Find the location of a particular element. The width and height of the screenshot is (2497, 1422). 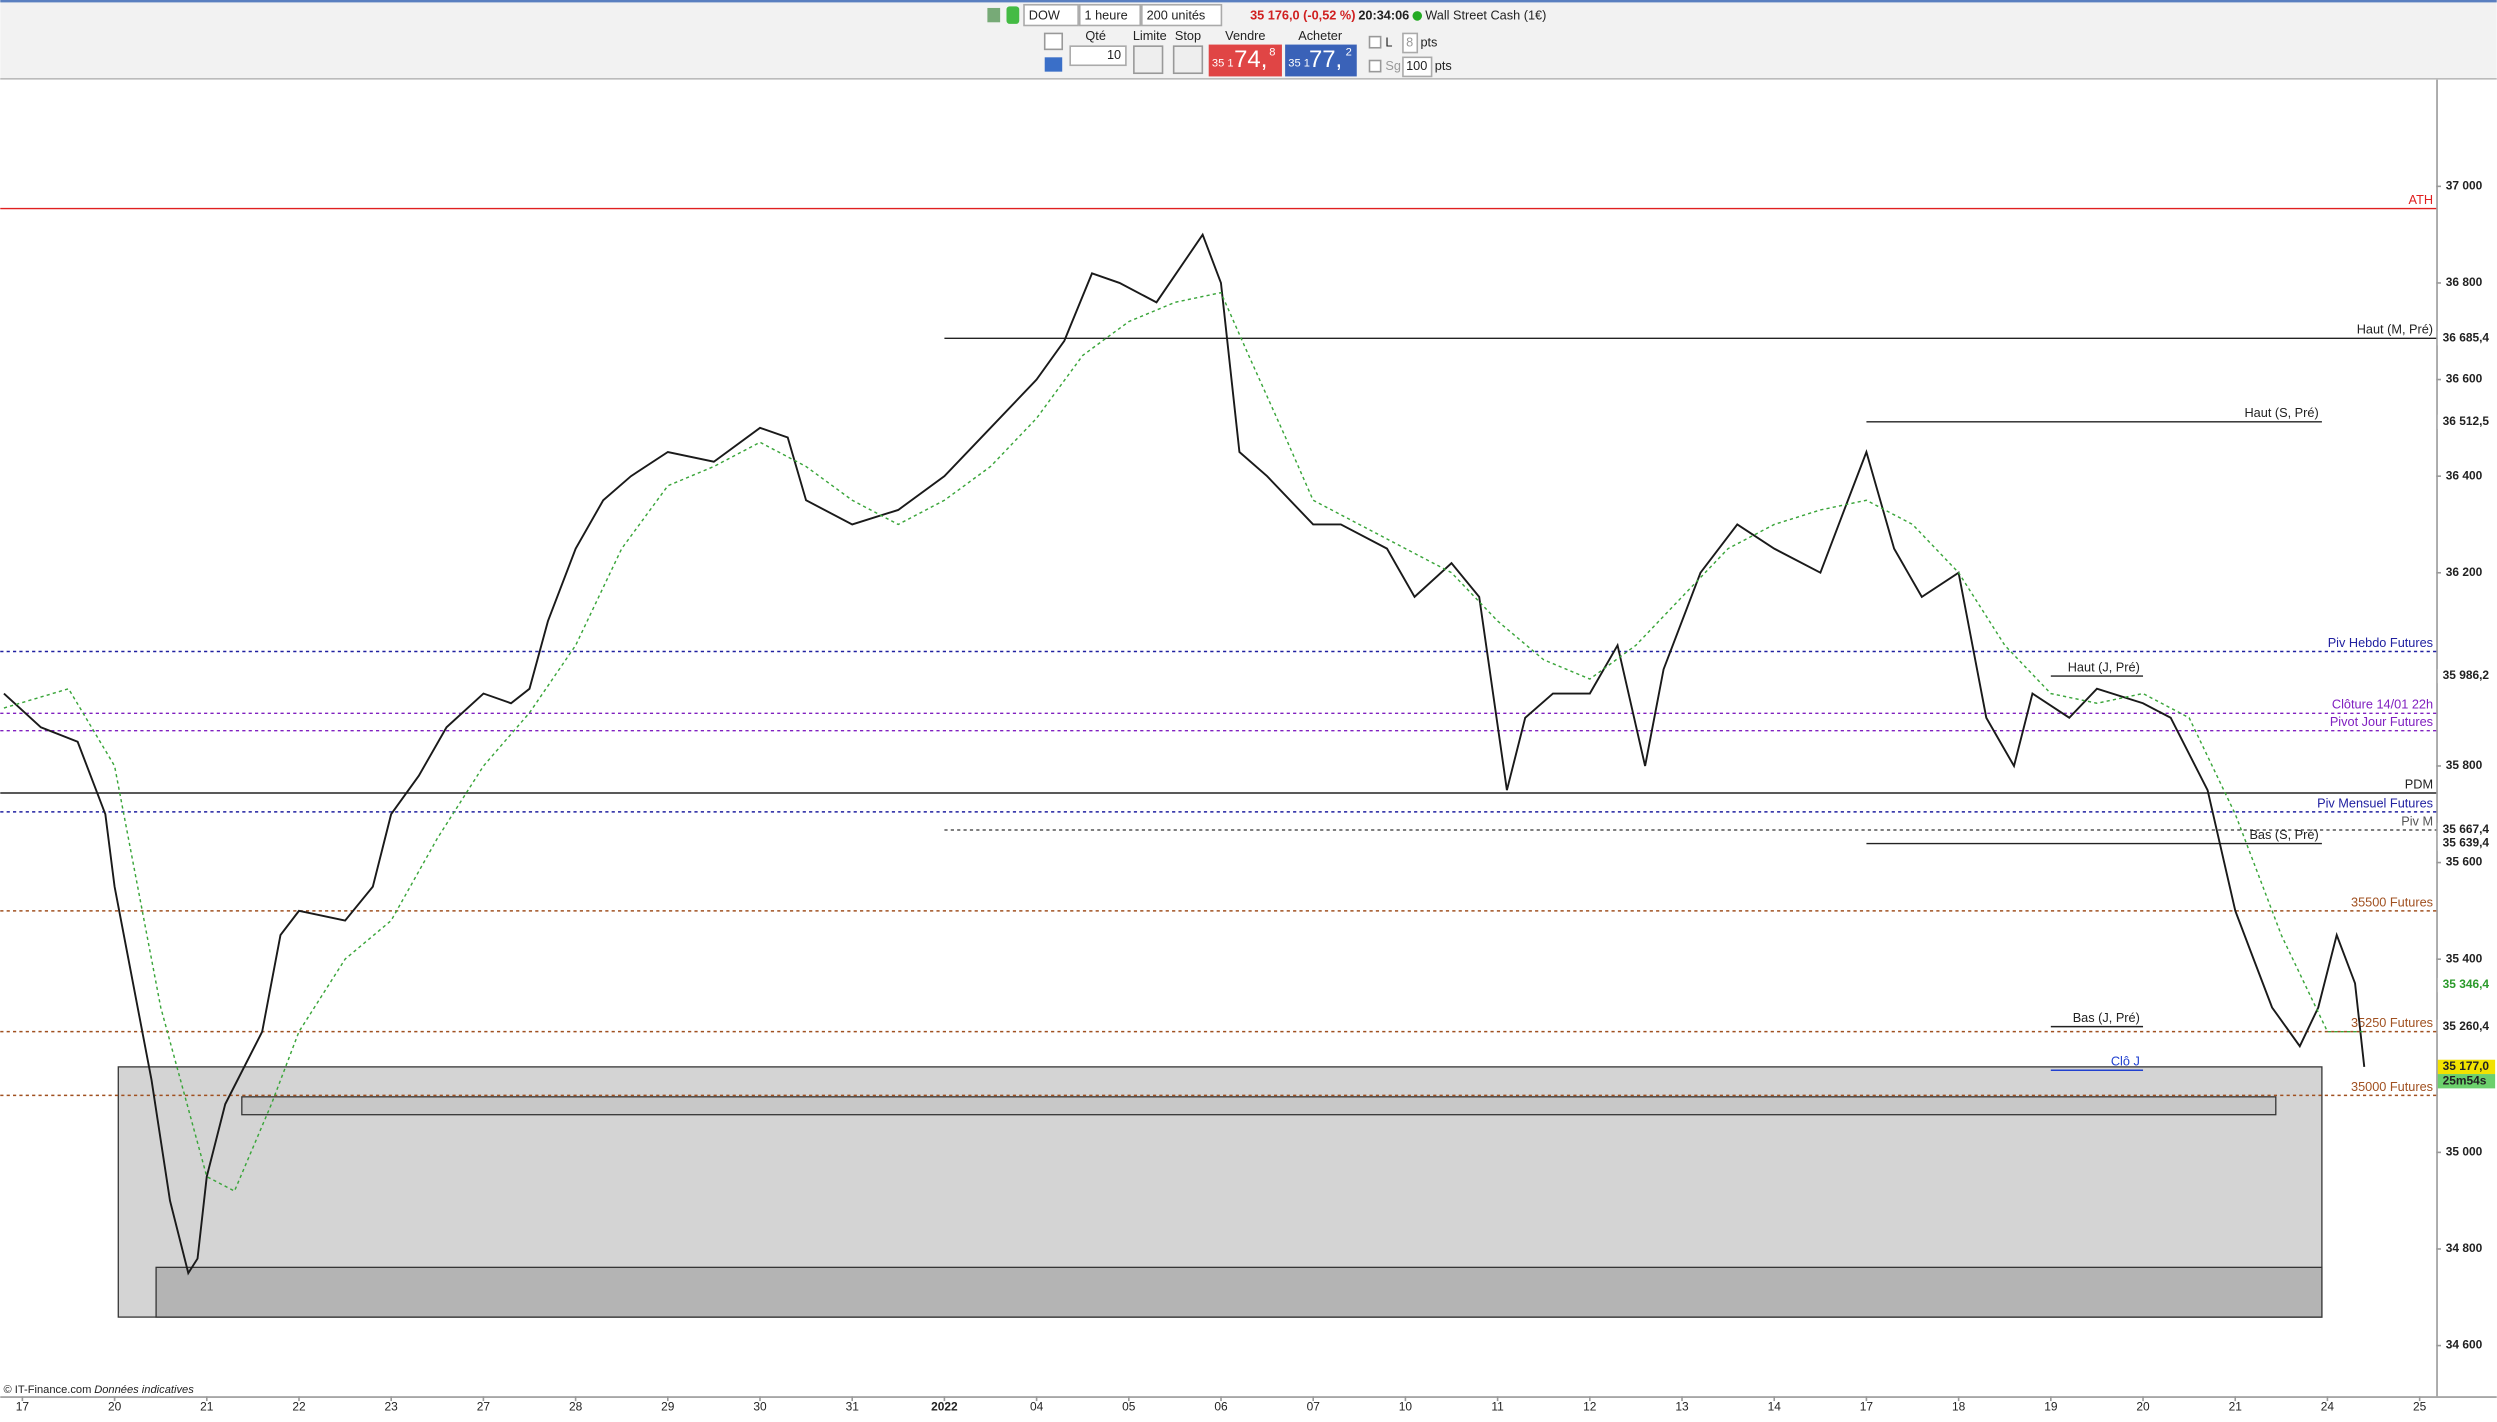

buy-button is located at coordinates (1321, 60).